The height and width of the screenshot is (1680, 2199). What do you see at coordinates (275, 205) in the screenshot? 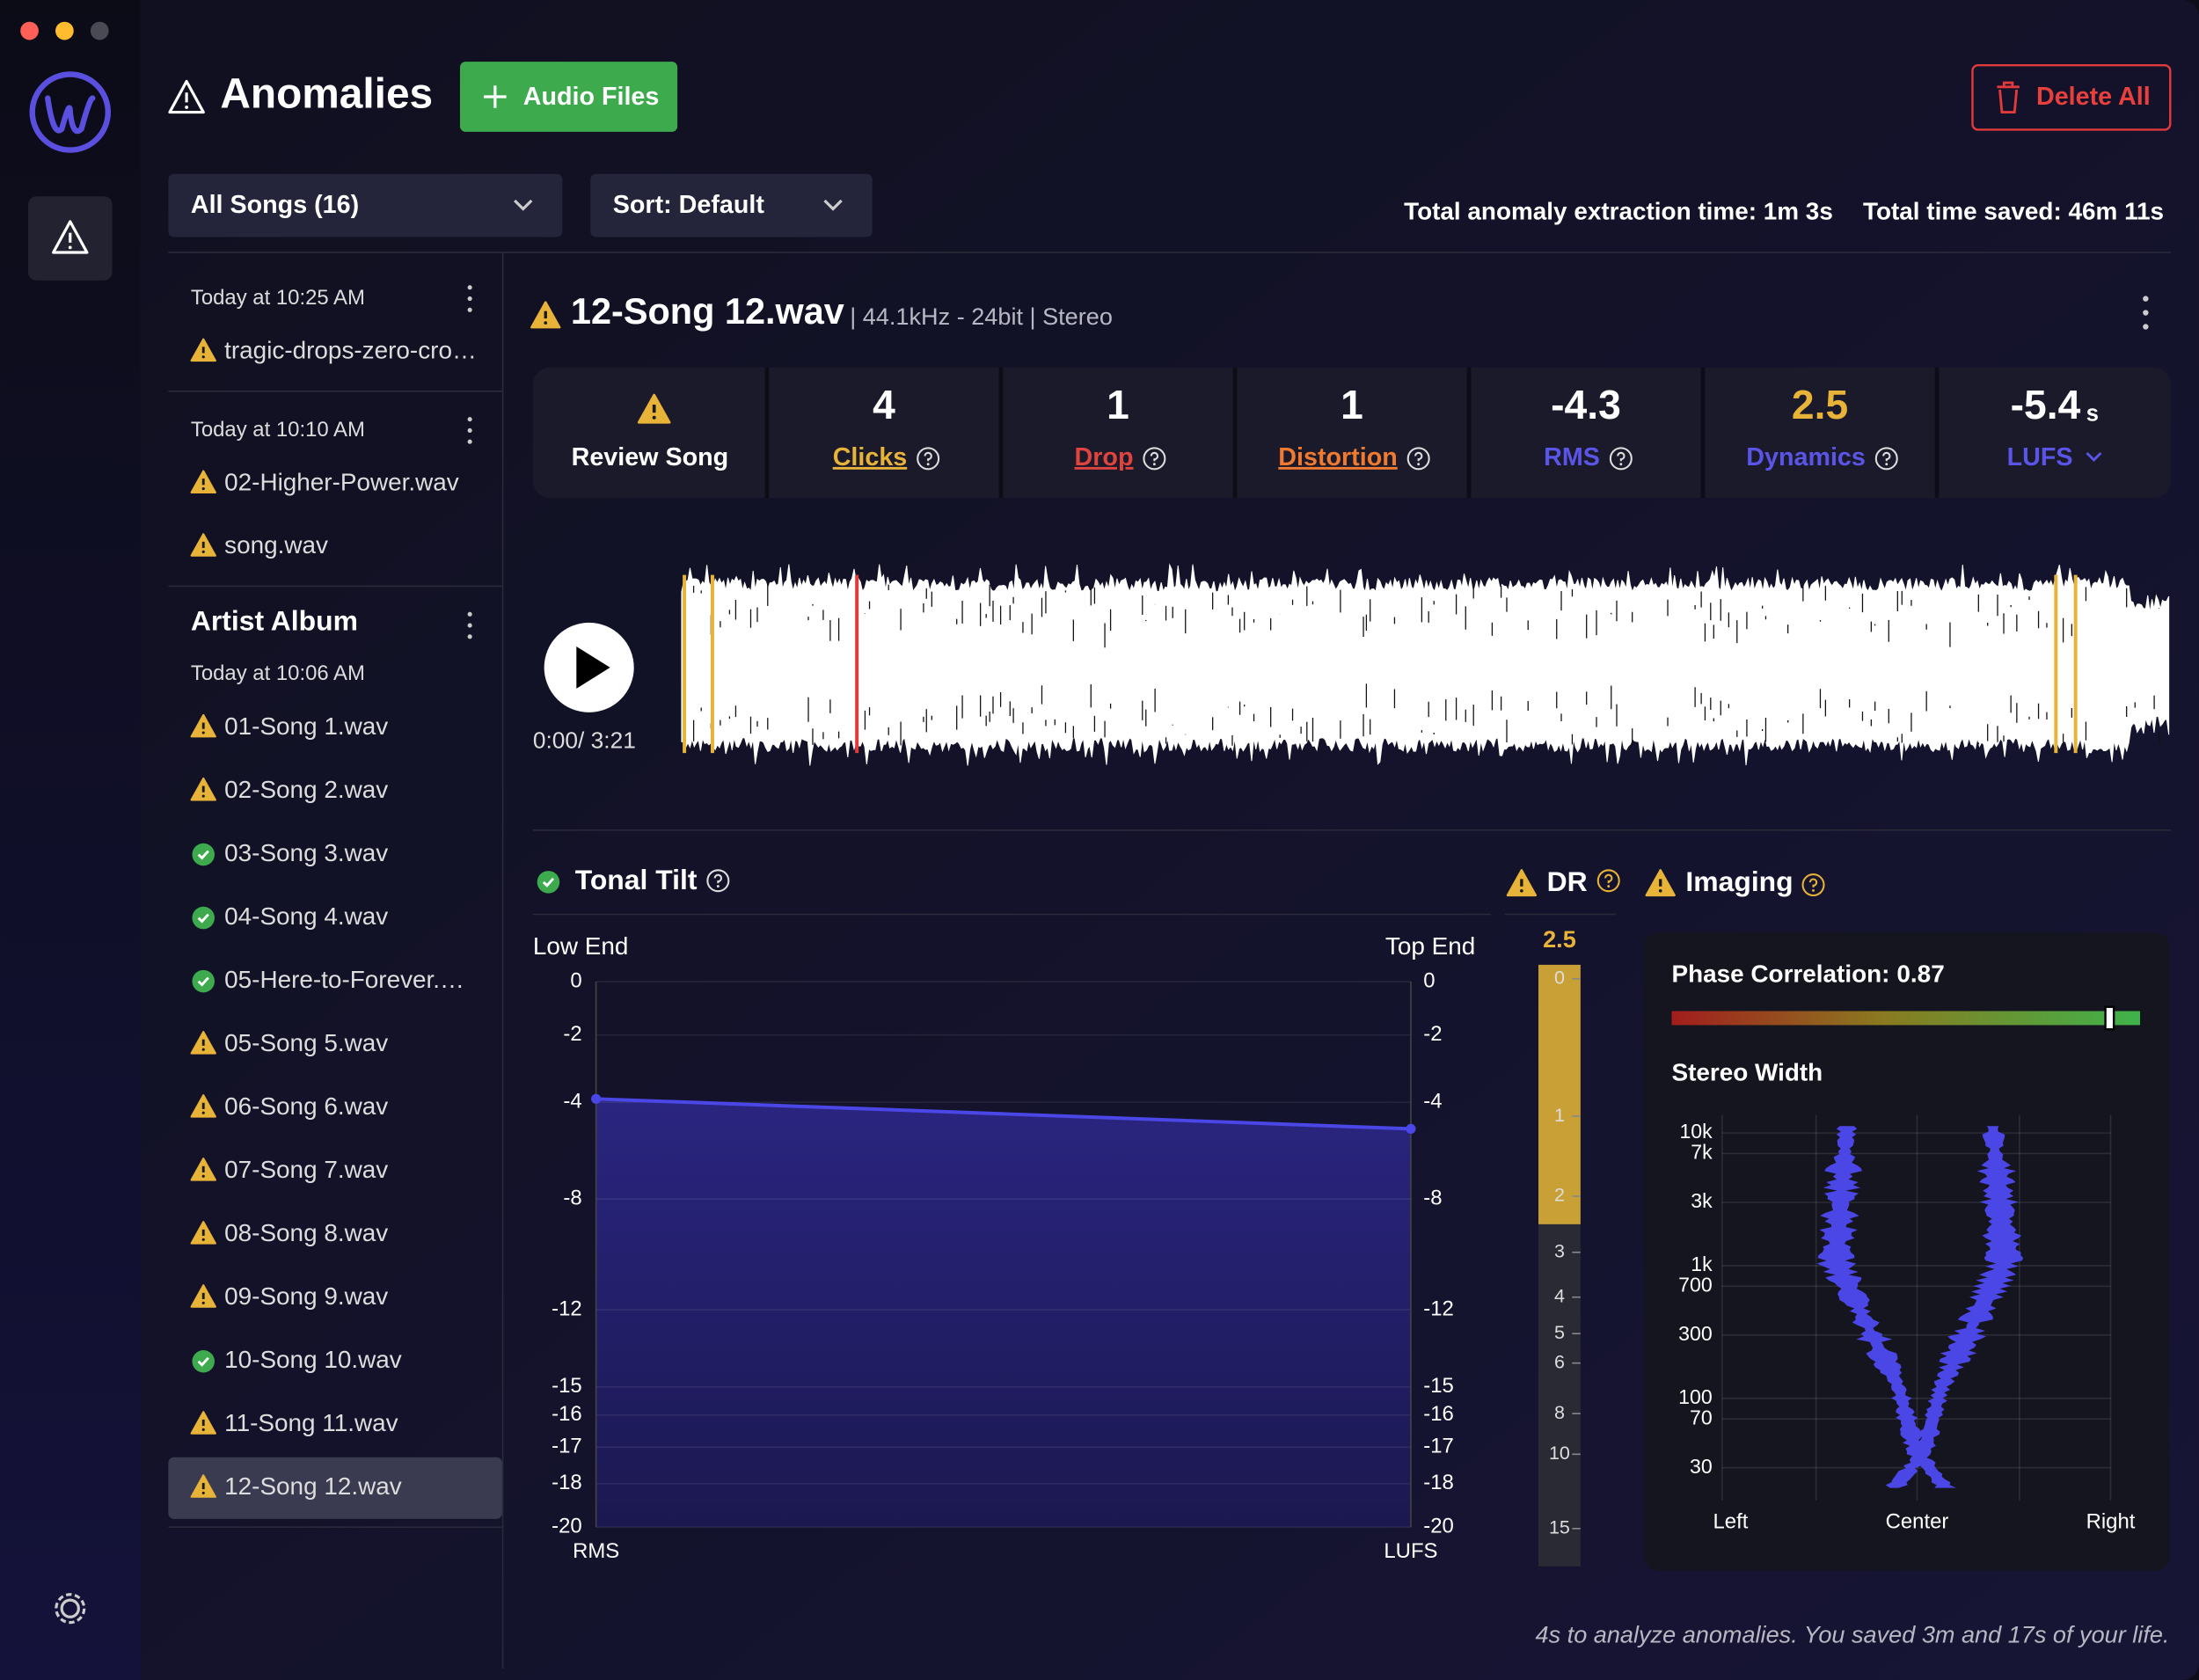
I see `song-filter-label: All Songs (16)` at bounding box center [275, 205].